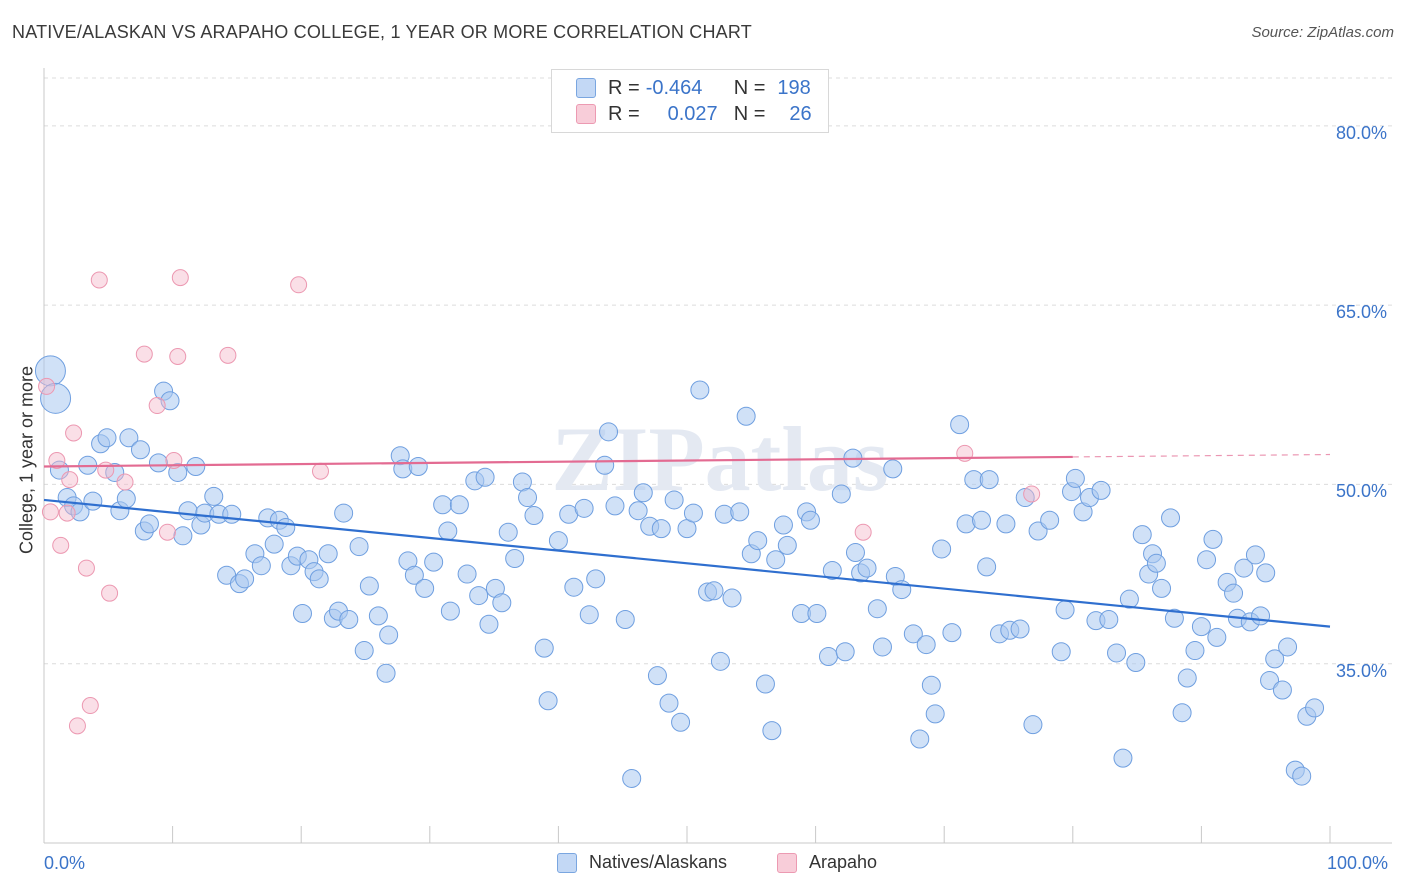  Describe the element at coordinates (1362, 132) in the screenshot. I see `y-tick-label: 80.0%` at that location.